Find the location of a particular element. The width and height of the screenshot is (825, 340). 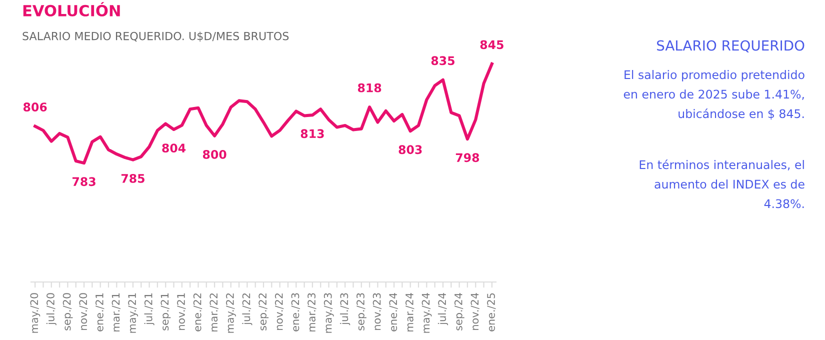

x-tick-label: nov./23 is located at coordinates (377, 311).